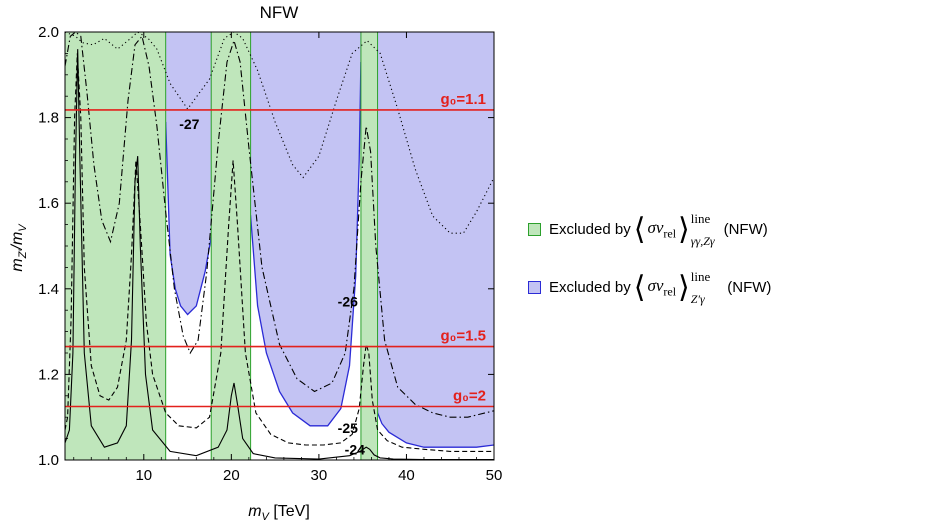  What do you see at coordinates (48, 118) in the screenshot?
I see `y-tick-label: 1.8` at bounding box center [48, 118].